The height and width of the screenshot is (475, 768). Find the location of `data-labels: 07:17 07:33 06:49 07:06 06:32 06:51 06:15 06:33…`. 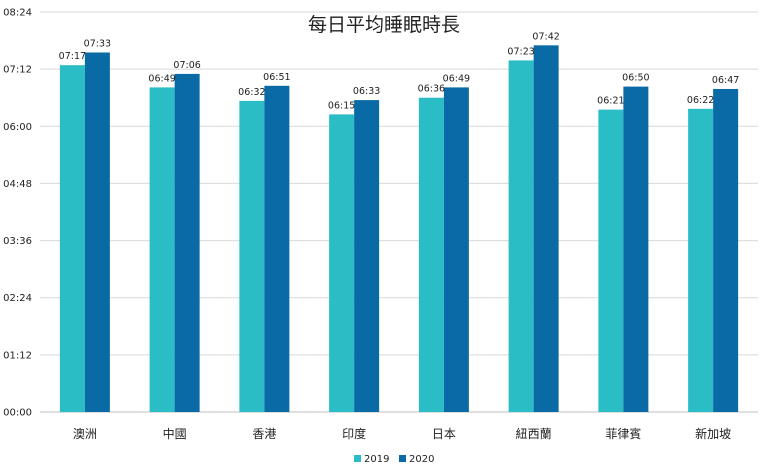

data-labels: 07:17 07:33 06:49 07:06 06:32 06:51 06:15 06:33… is located at coordinates (399, 71).